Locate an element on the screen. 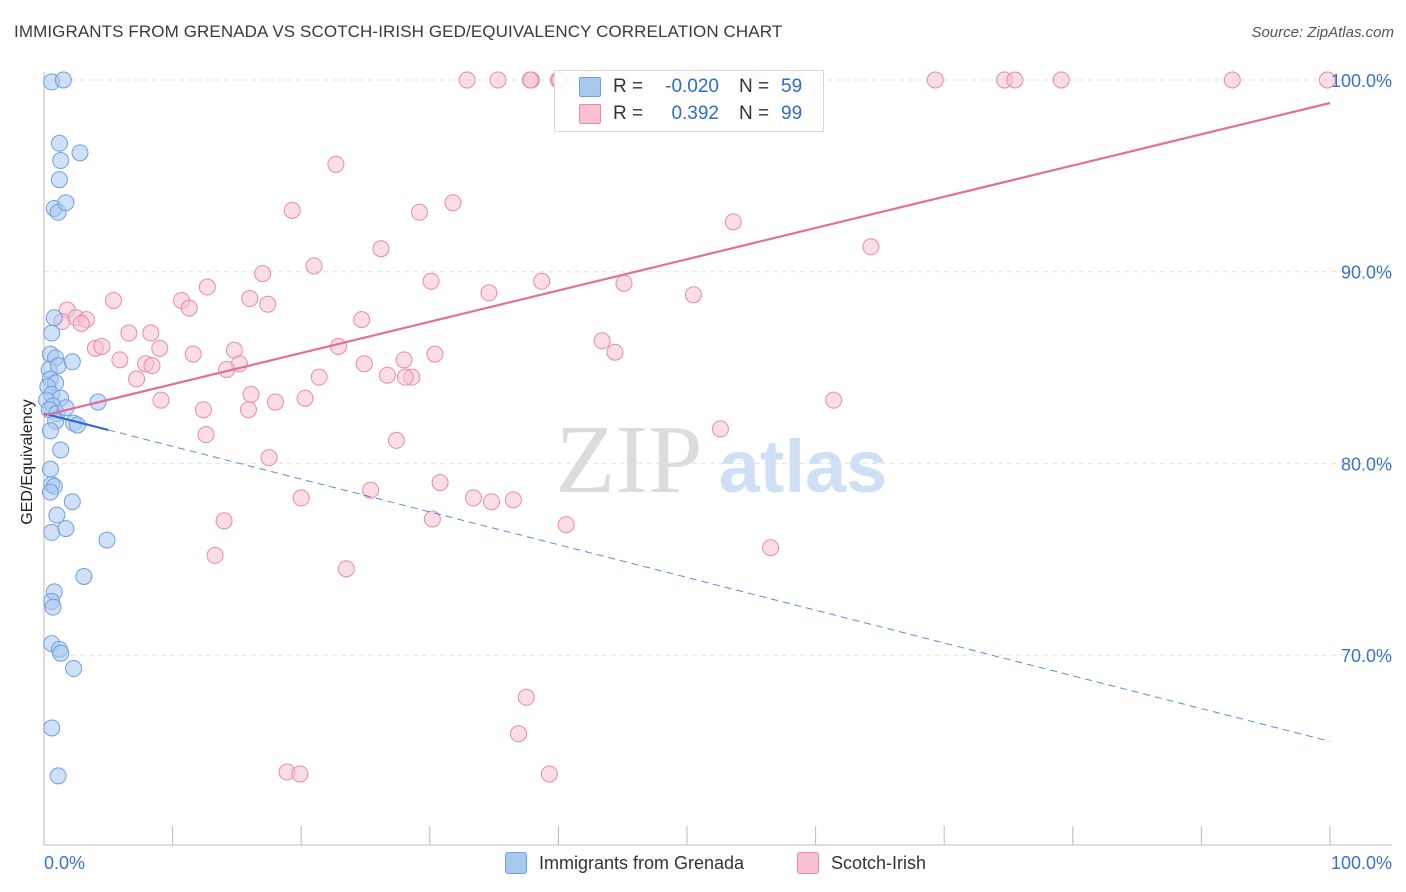 The image size is (1406, 892). legend-swatch-pink is located at coordinates (590, 114).